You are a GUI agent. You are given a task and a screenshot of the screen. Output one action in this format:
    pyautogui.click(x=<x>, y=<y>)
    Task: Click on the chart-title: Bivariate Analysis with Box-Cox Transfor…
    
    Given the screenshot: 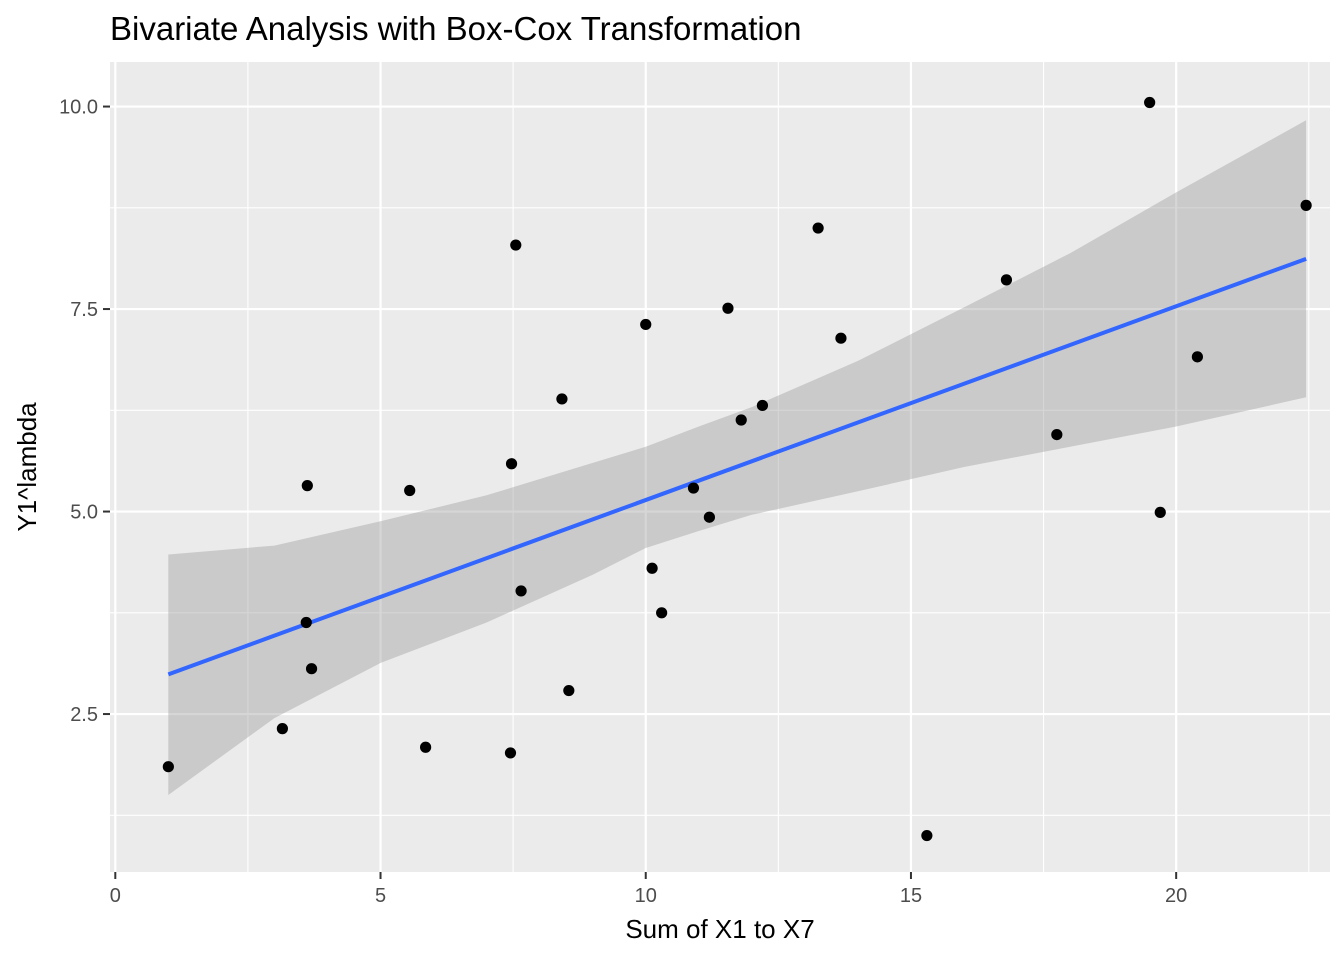 What is the action you would take?
    pyautogui.click(x=455, y=28)
    